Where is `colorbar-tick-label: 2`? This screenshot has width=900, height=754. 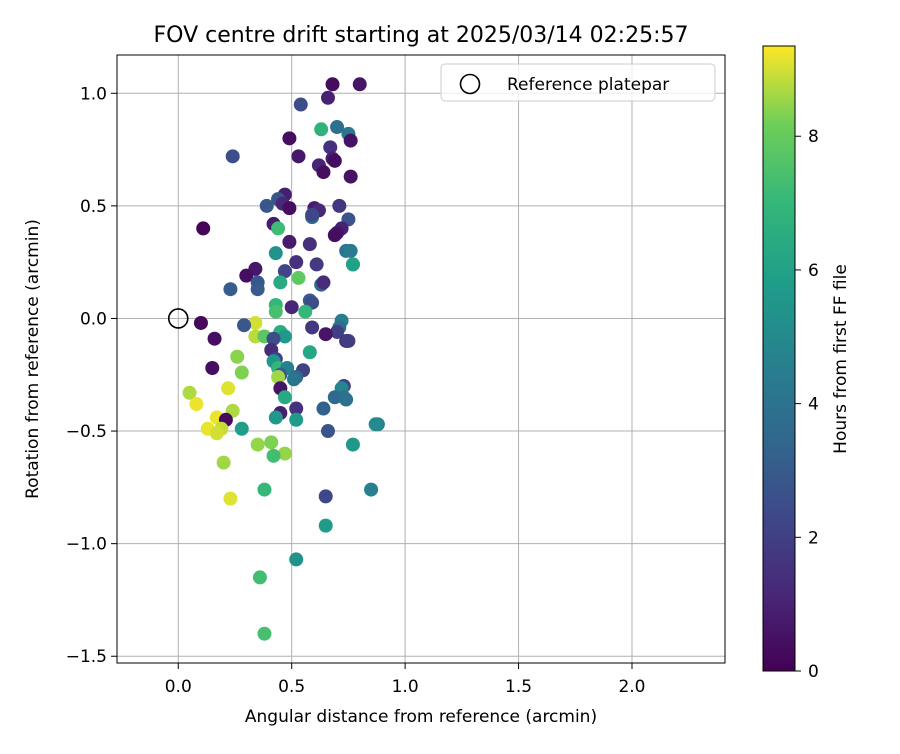 colorbar-tick-label: 2 is located at coordinates (813, 538).